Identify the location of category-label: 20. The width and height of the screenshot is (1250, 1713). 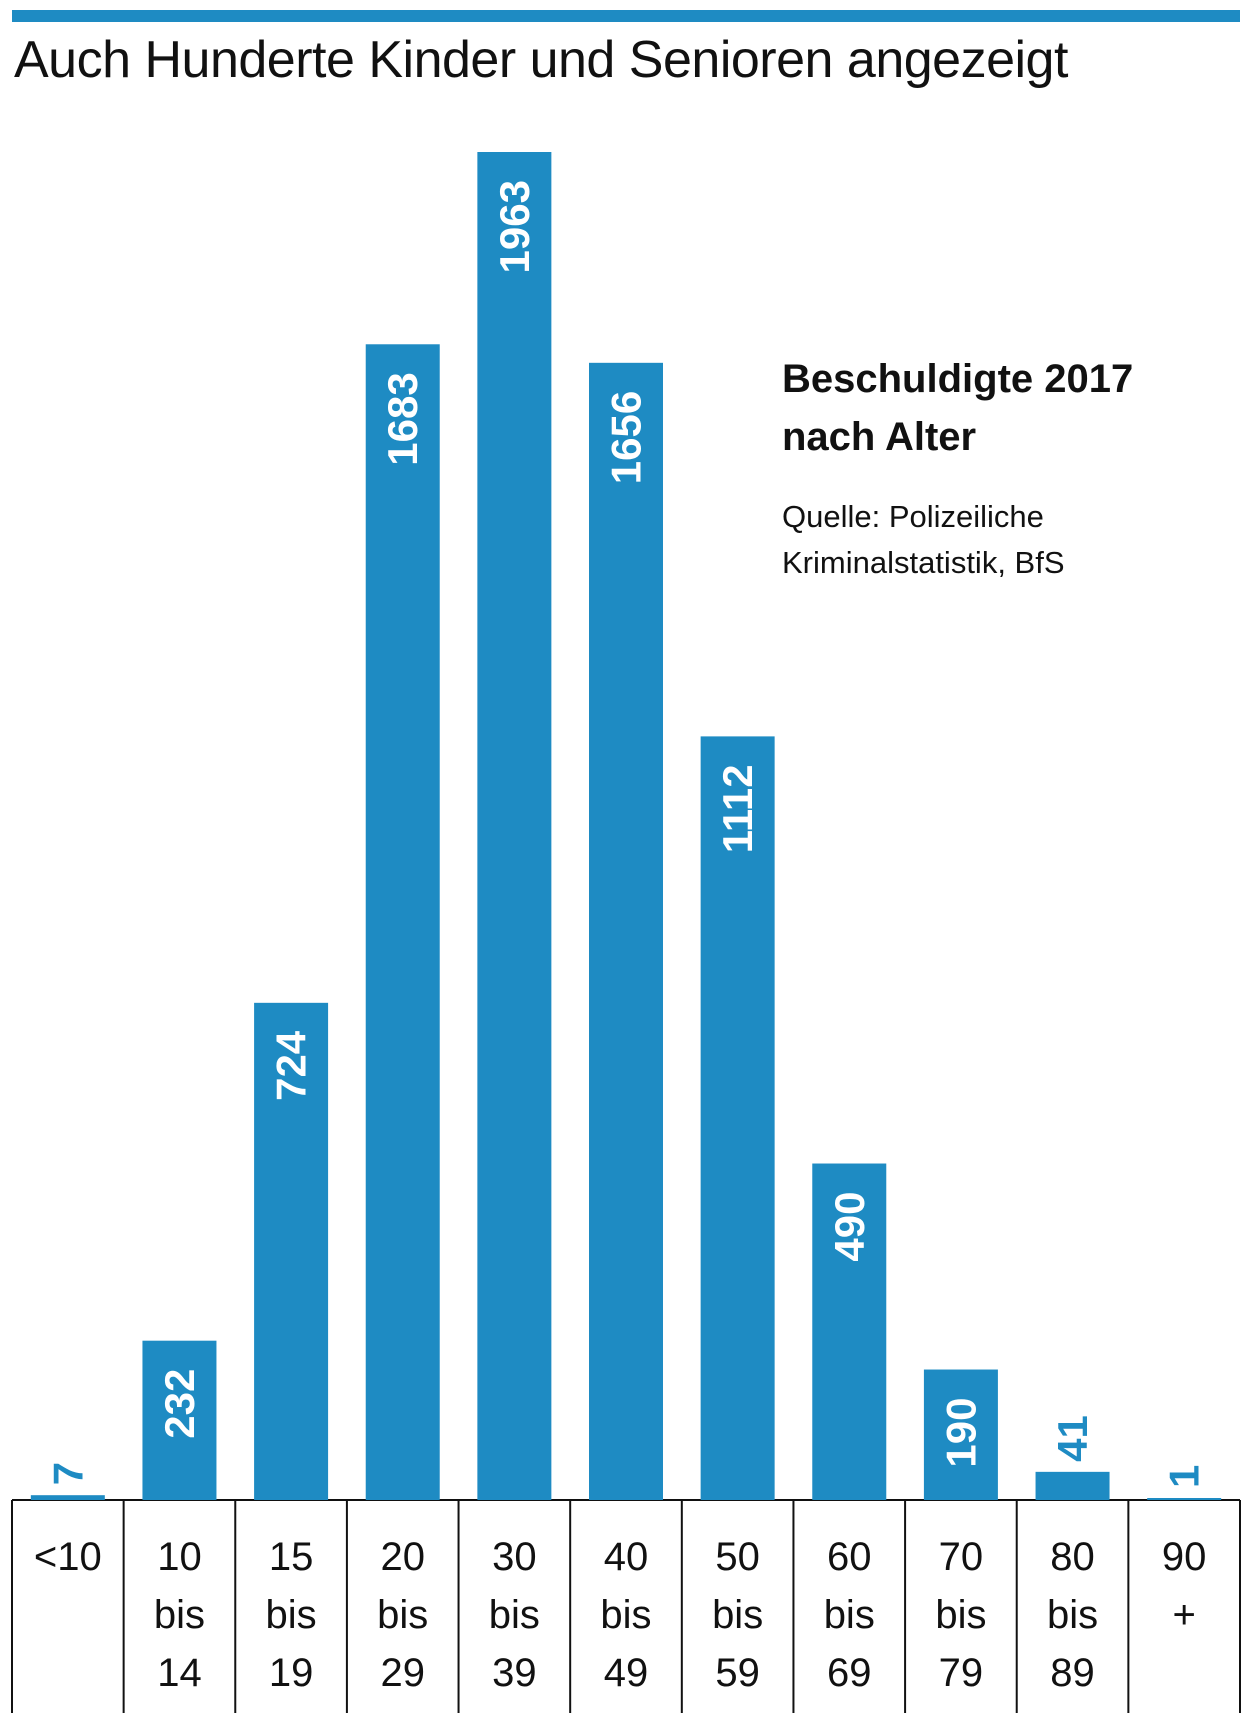
(402, 1557).